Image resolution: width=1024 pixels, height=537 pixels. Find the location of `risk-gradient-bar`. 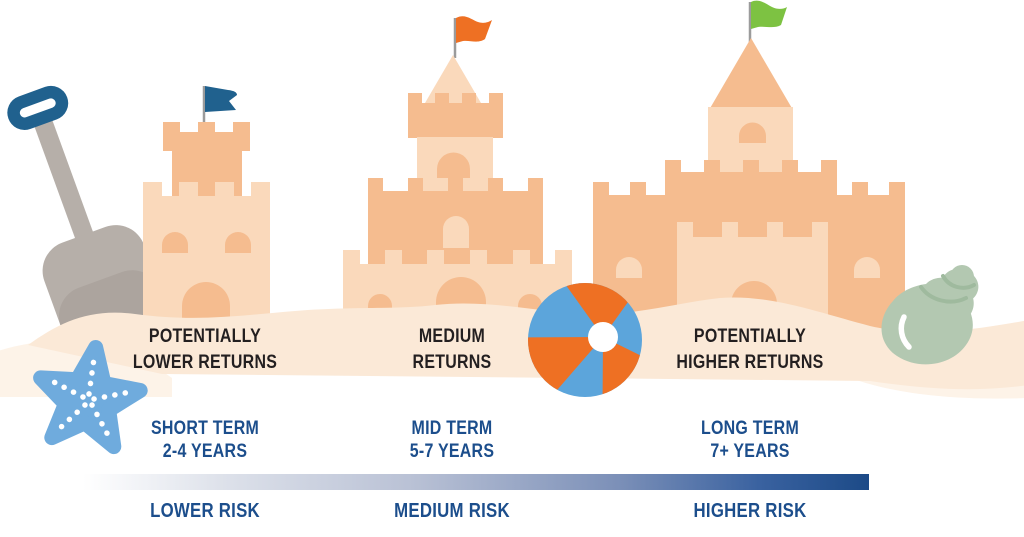

risk-gradient-bar is located at coordinates (476, 482).